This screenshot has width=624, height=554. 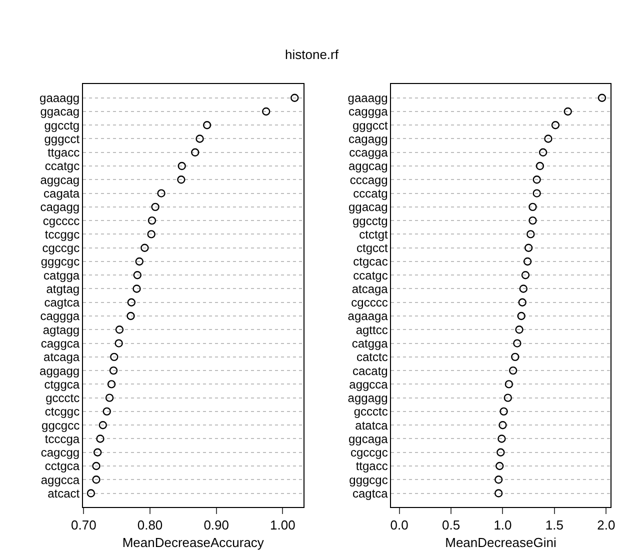 What do you see at coordinates (370, 343) in the screenshot?
I see `y-tick-label: catgga` at bounding box center [370, 343].